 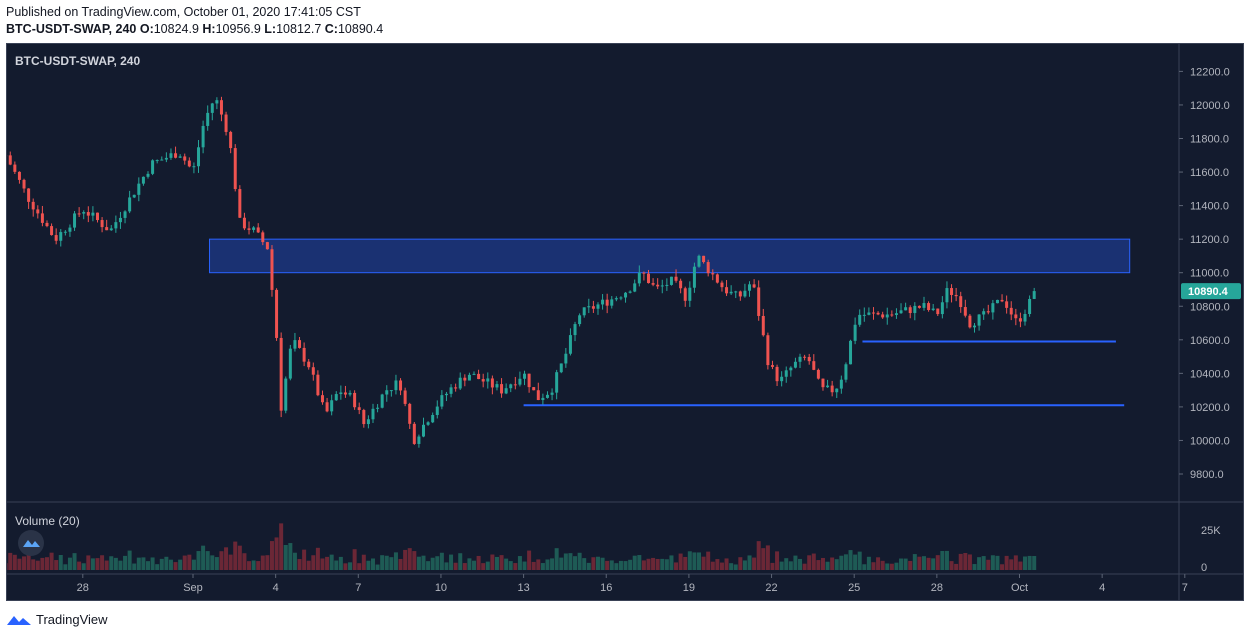 I want to click on legend-close-value: 10890.4, so click(x=360, y=29).